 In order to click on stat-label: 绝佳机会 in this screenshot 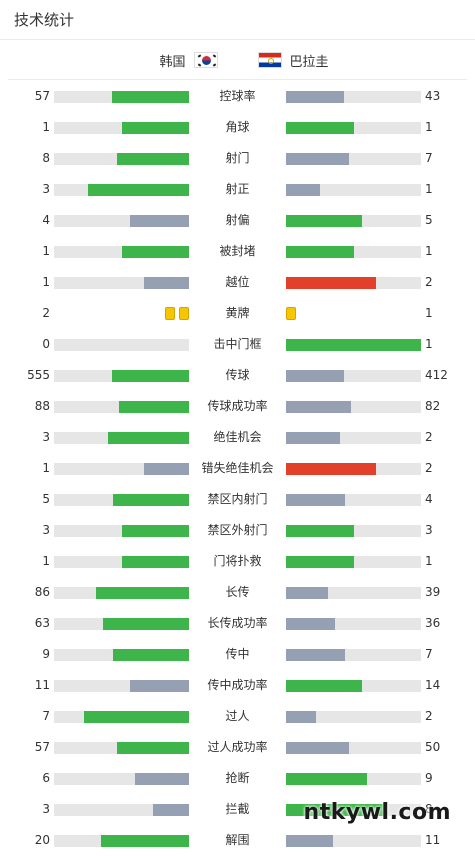, I will do `click(237, 437)`.